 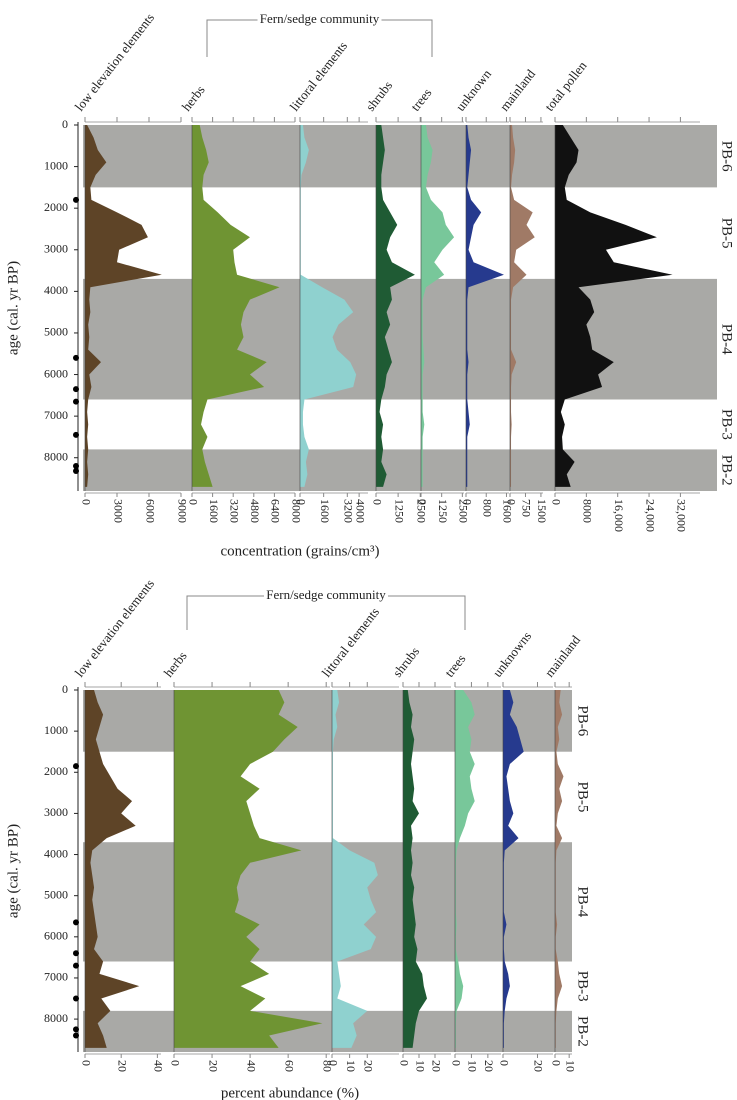 I want to click on column-header: low elevation elements, so click(x=115, y=62).